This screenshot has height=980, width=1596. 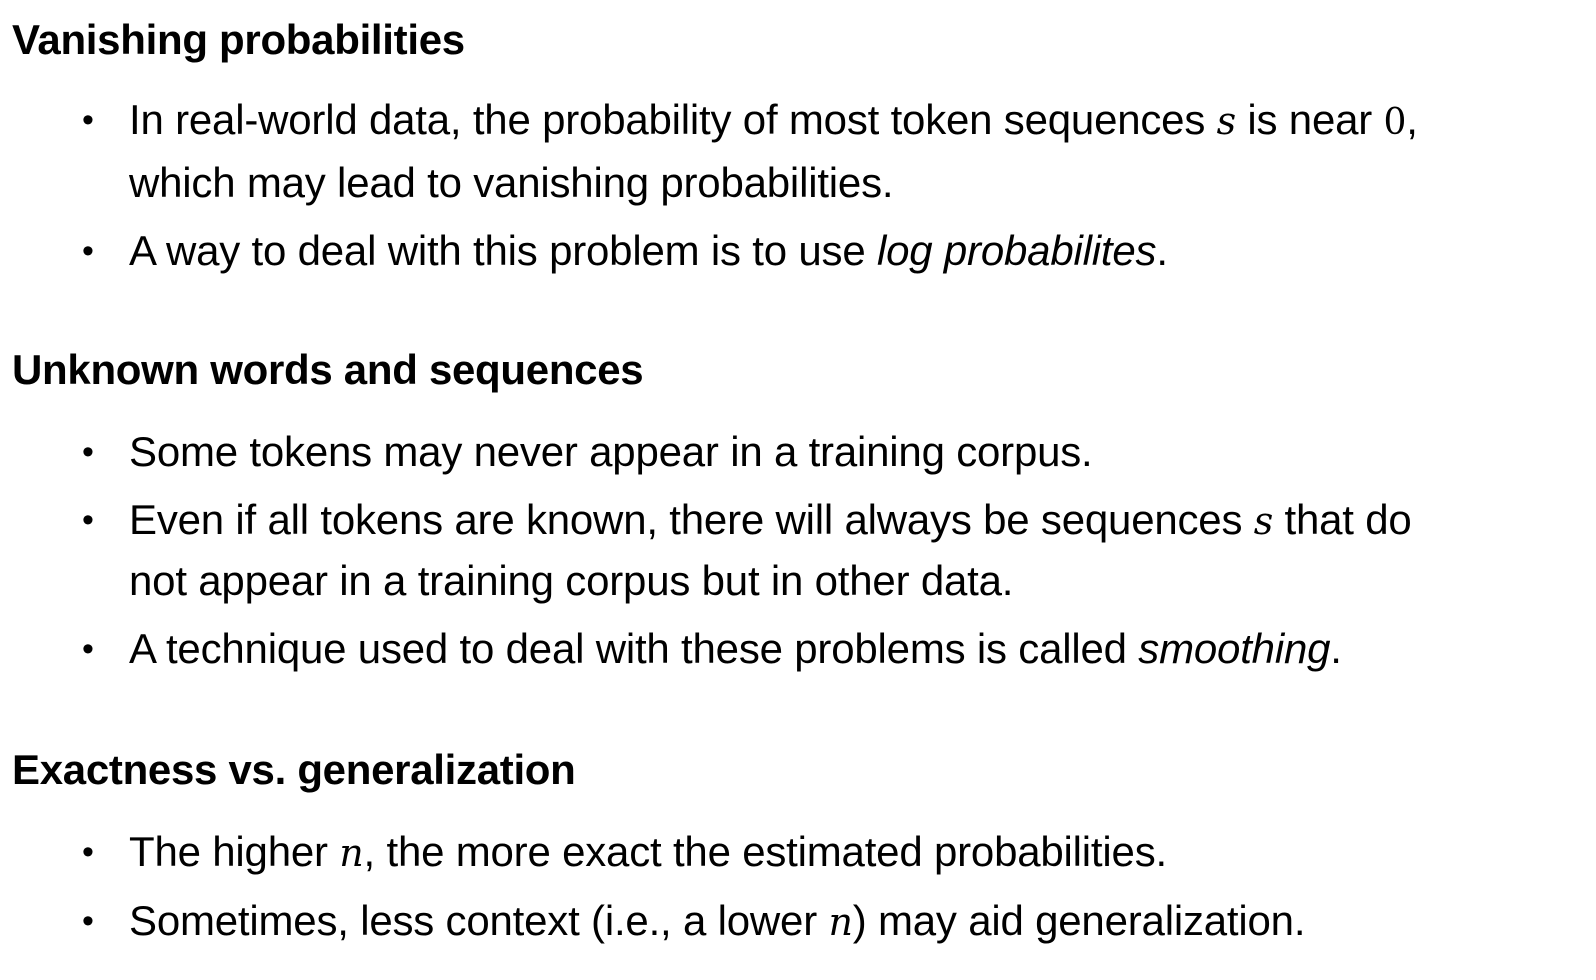 What do you see at coordinates (1016, 250) in the screenshot?
I see `emphasized-term: log probabilites` at bounding box center [1016, 250].